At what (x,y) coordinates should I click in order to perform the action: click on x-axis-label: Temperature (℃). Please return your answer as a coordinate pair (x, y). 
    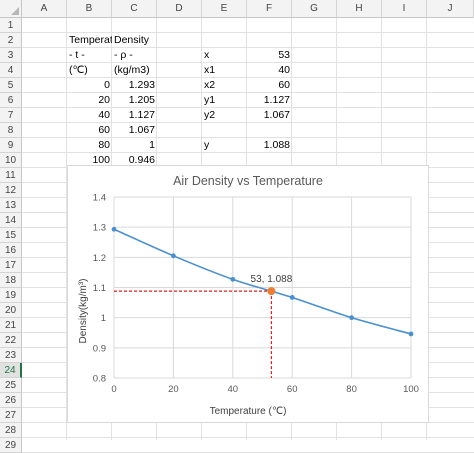
    Looking at the image, I should click on (248, 411).